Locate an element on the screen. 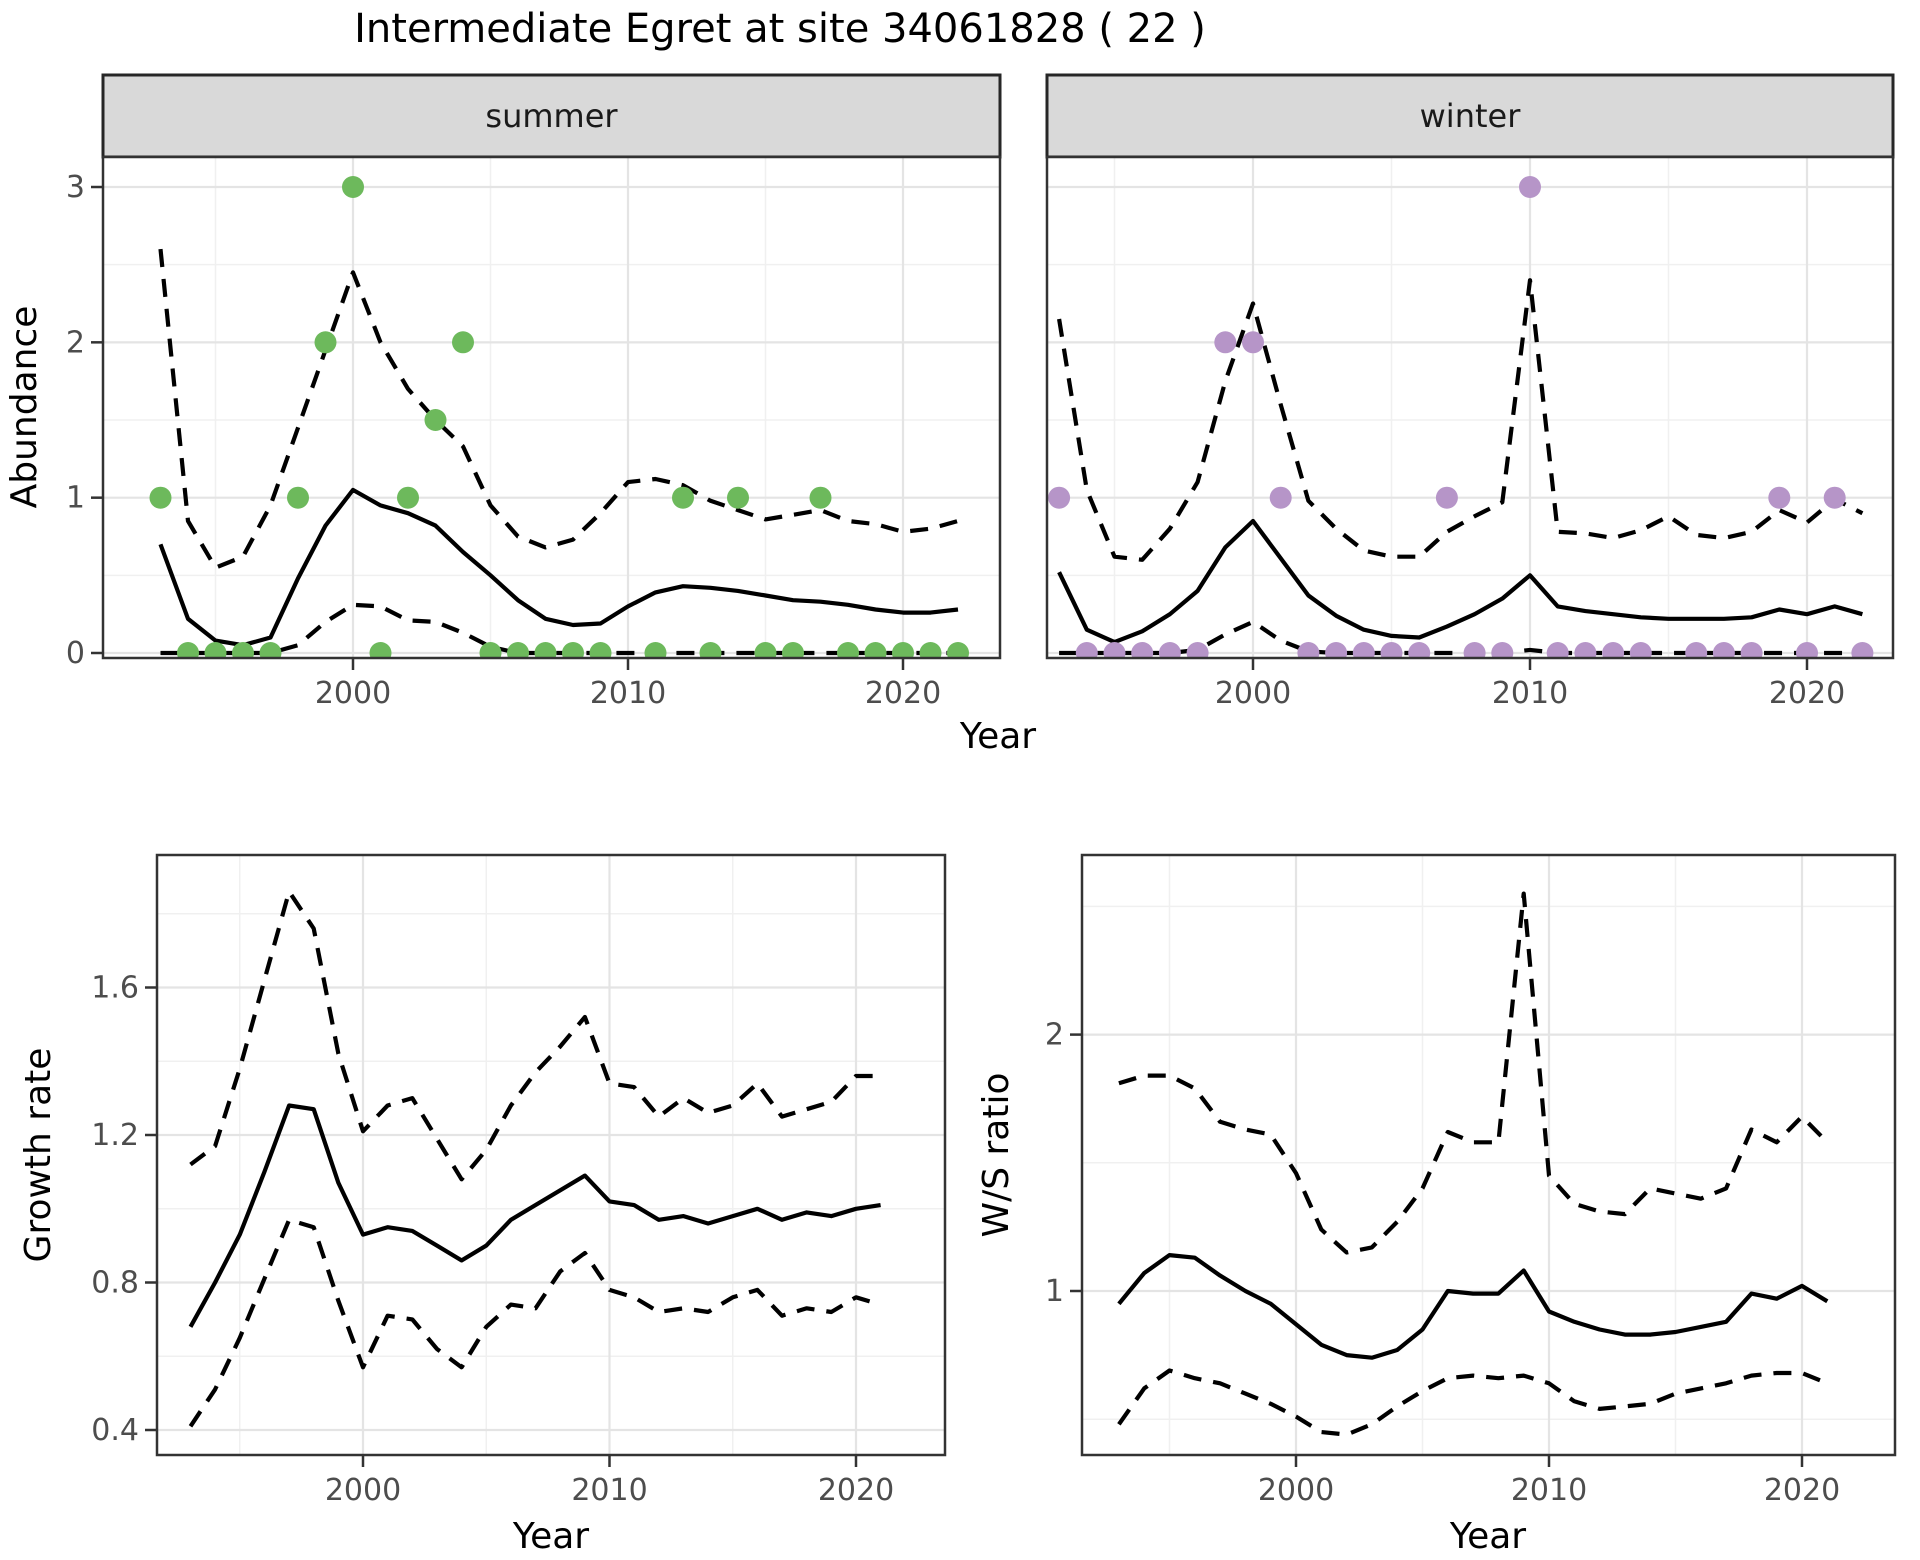 This screenshot has width=1920, height=1560. abundance-winter-upper-95ci-line is located at coordinates (1460, 420).